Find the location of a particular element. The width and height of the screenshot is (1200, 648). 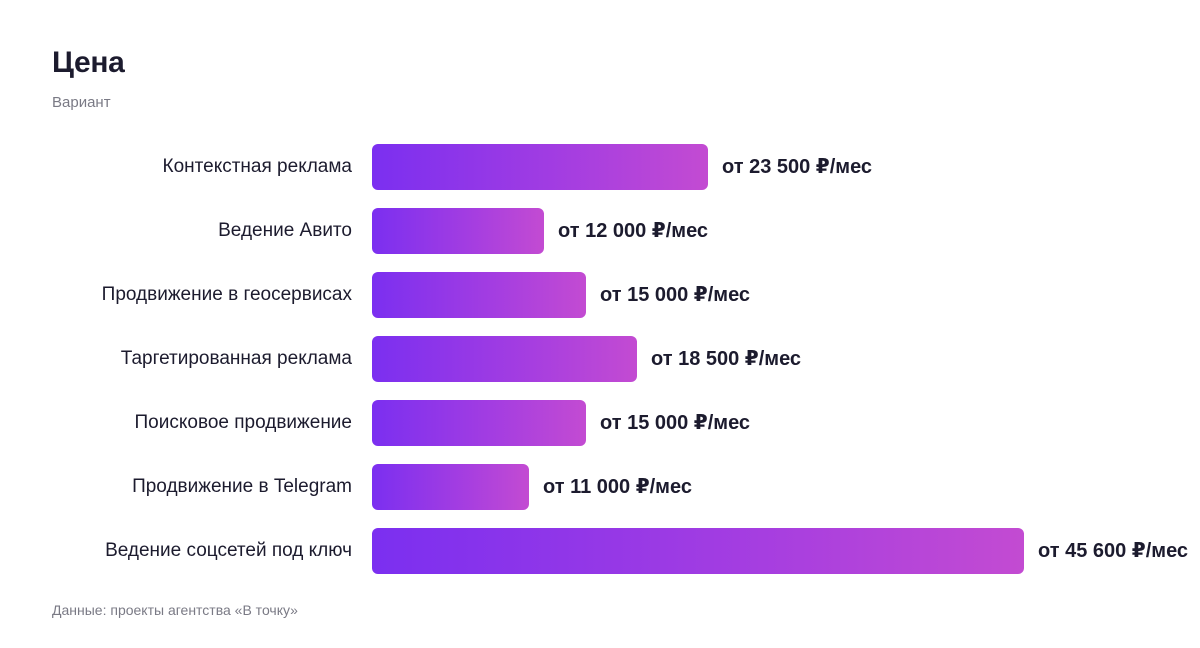

chart-subtitle: Вариант is located at coordinates (81, 102).